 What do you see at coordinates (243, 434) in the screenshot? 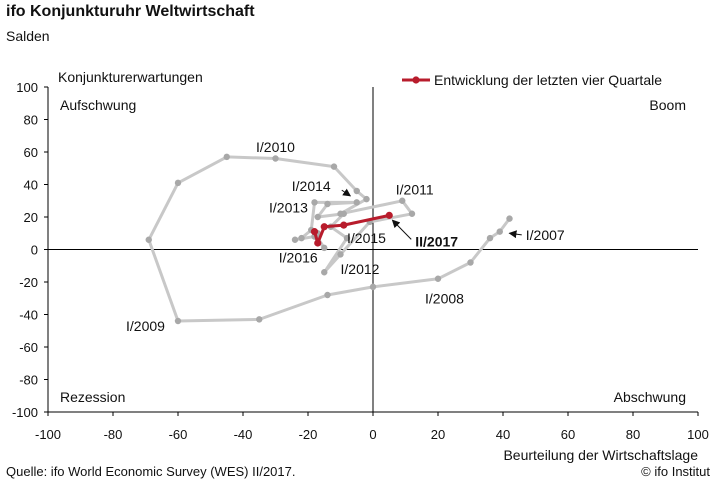
I see `x-tick-label: -40` at bounding box center [243, 434].